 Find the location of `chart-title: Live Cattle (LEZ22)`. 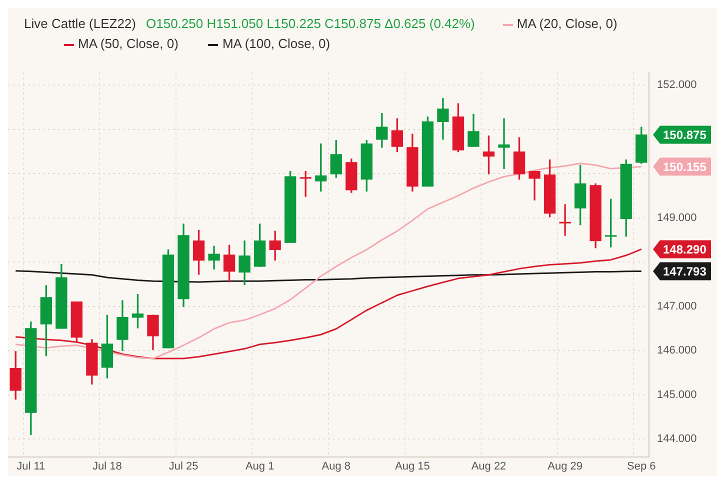

chart-title: Live Cattle (LEZ22) is located at coordinates (80, 23).